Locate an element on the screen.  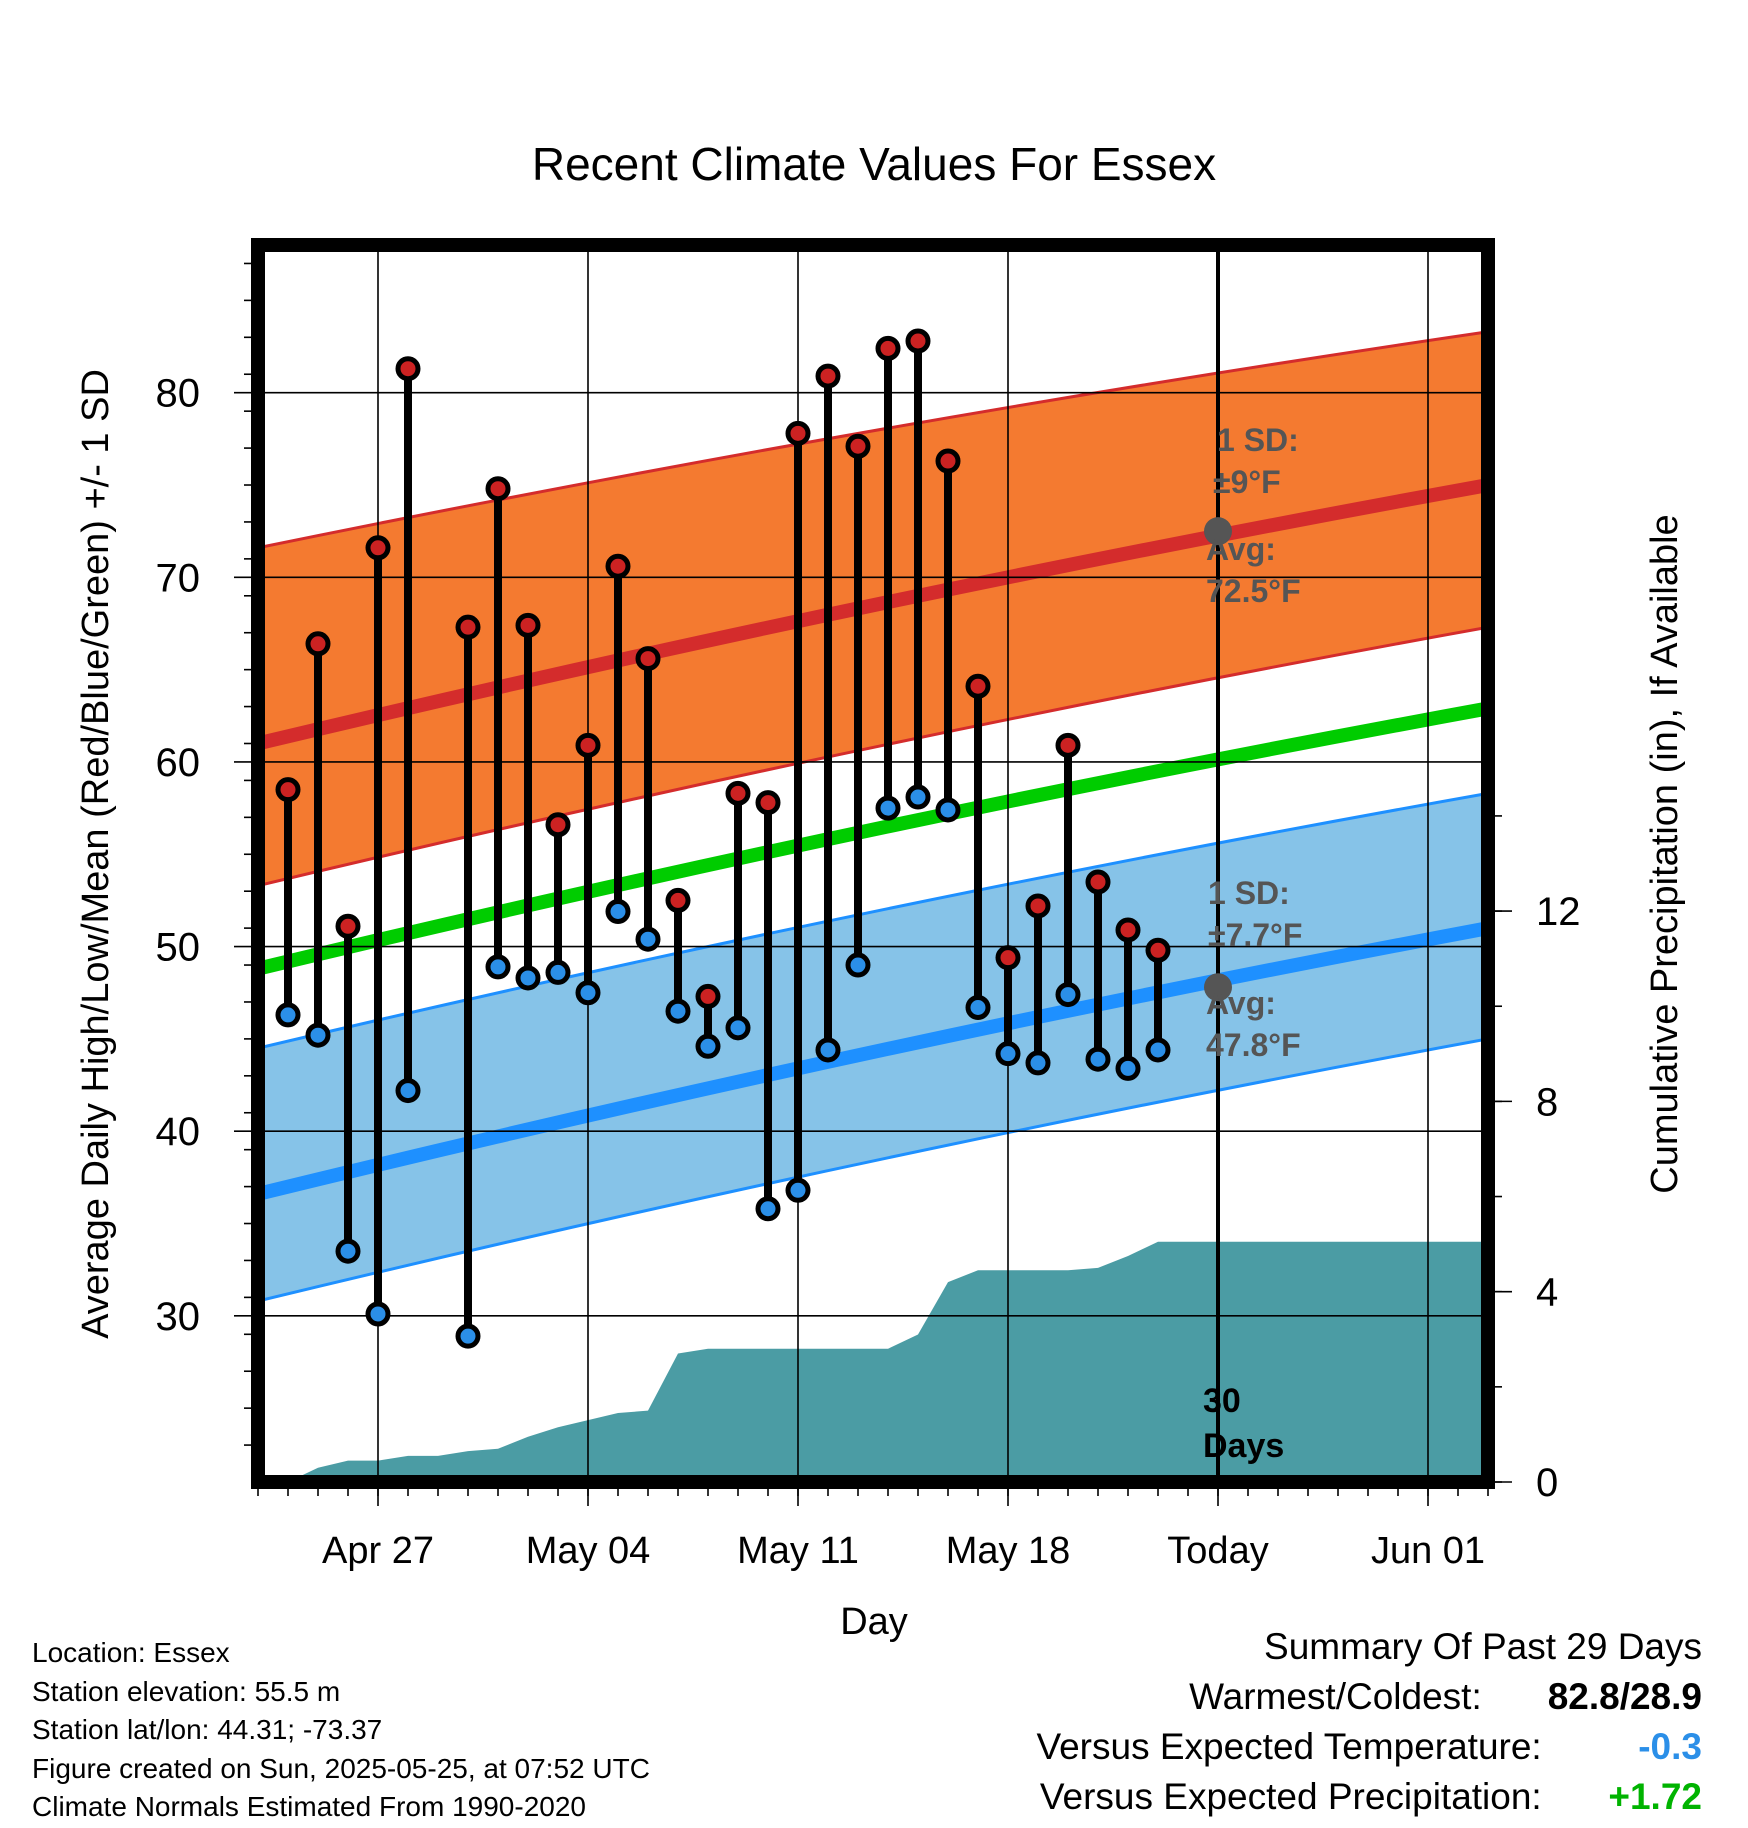
y-tick-label-40: 40 is located at coordinates (178, 1132).